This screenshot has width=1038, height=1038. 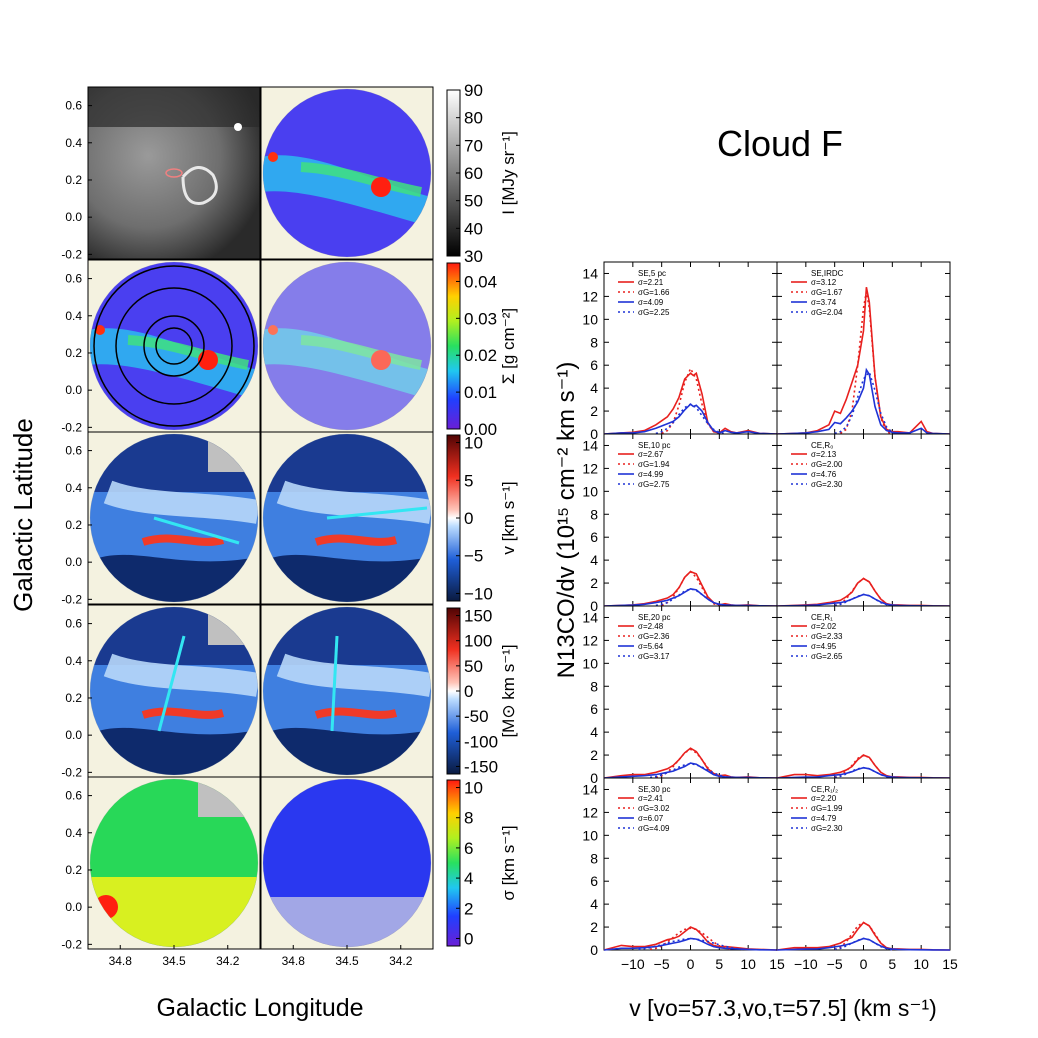 I want to click on colorbar-gradient, so click(x=453, y=346).